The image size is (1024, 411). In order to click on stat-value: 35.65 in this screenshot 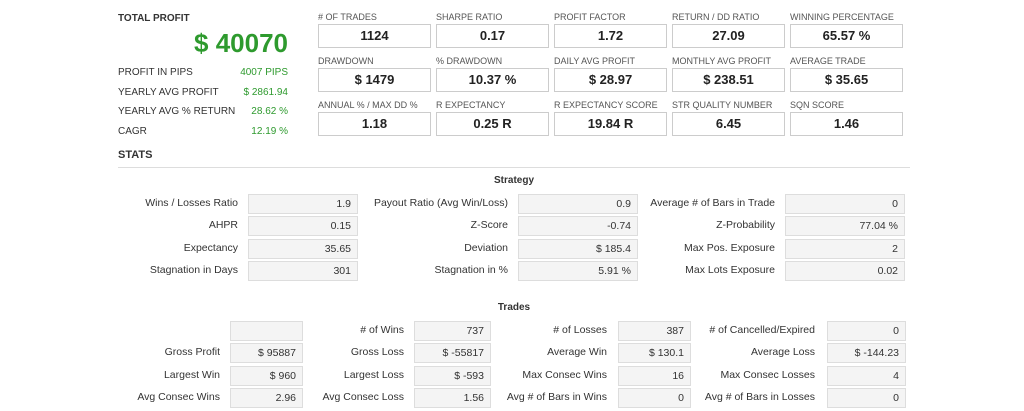, I will do `click(303, 248)`.